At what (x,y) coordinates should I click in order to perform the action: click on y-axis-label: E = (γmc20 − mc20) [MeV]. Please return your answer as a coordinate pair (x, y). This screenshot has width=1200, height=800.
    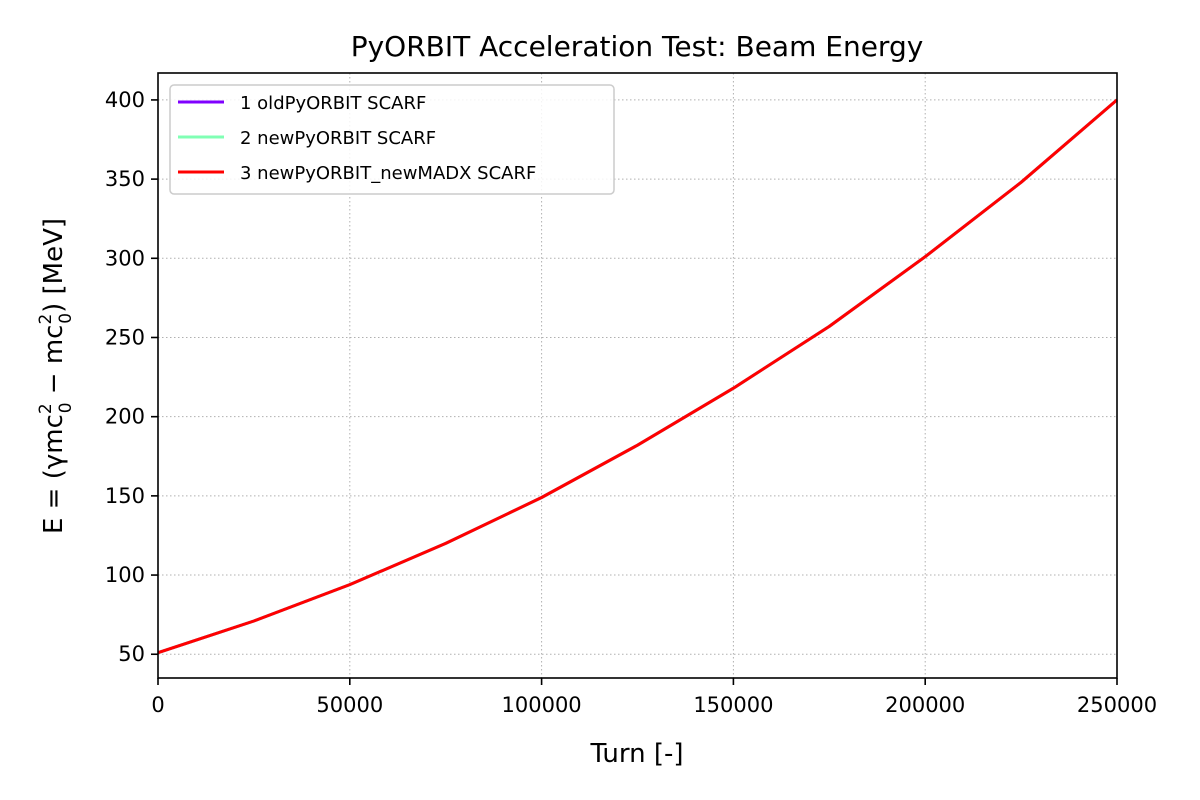
    Looking at the image, I should click on (56, 376).